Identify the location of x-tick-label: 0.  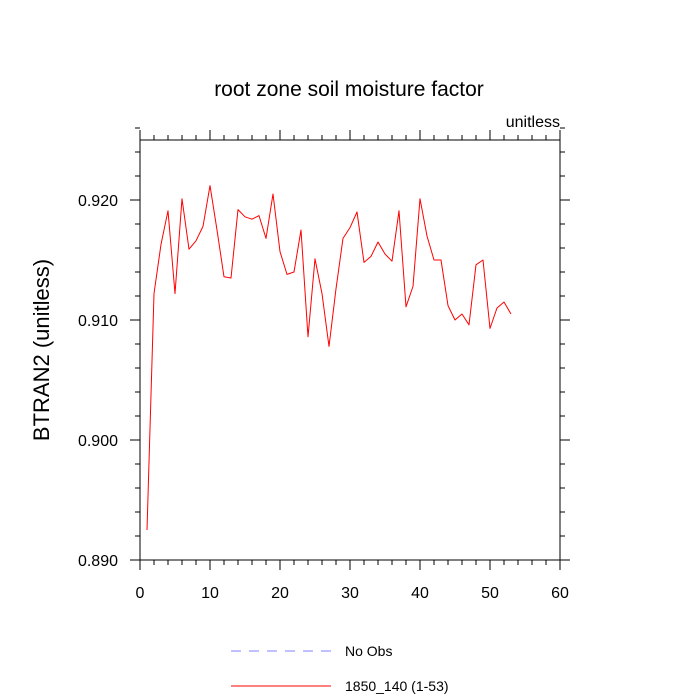
(140, 593).